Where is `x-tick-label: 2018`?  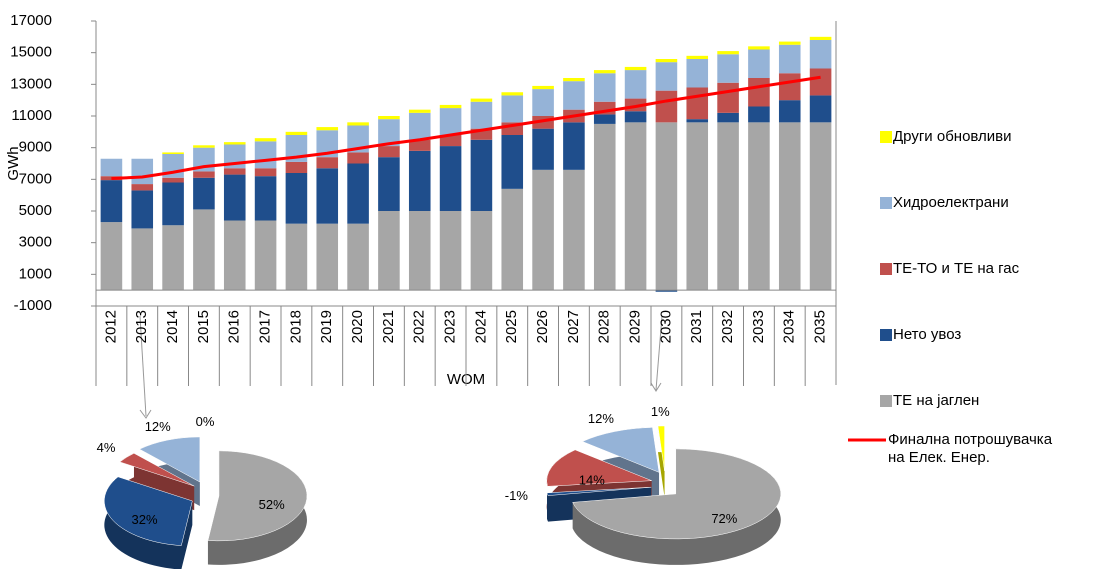 x-tick-label: 2018 is located at coordinates (295, 326).